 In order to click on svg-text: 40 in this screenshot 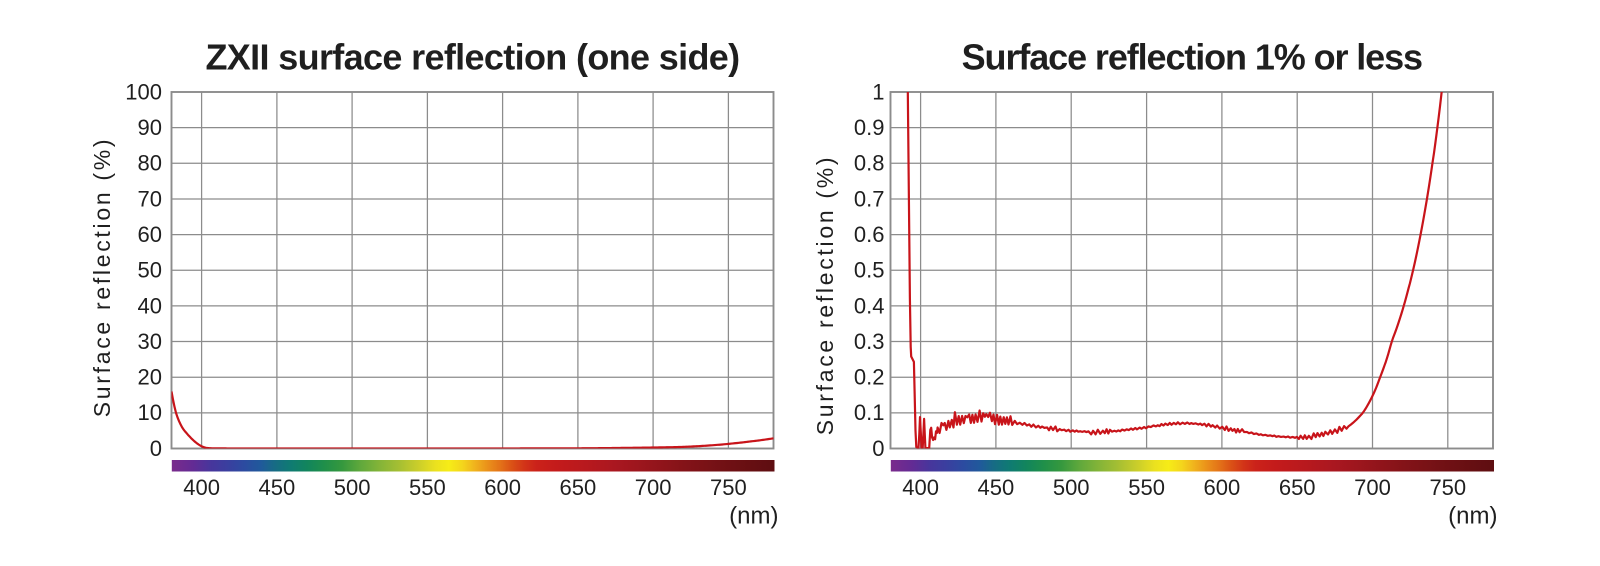, I will do `click(150, 305)`.